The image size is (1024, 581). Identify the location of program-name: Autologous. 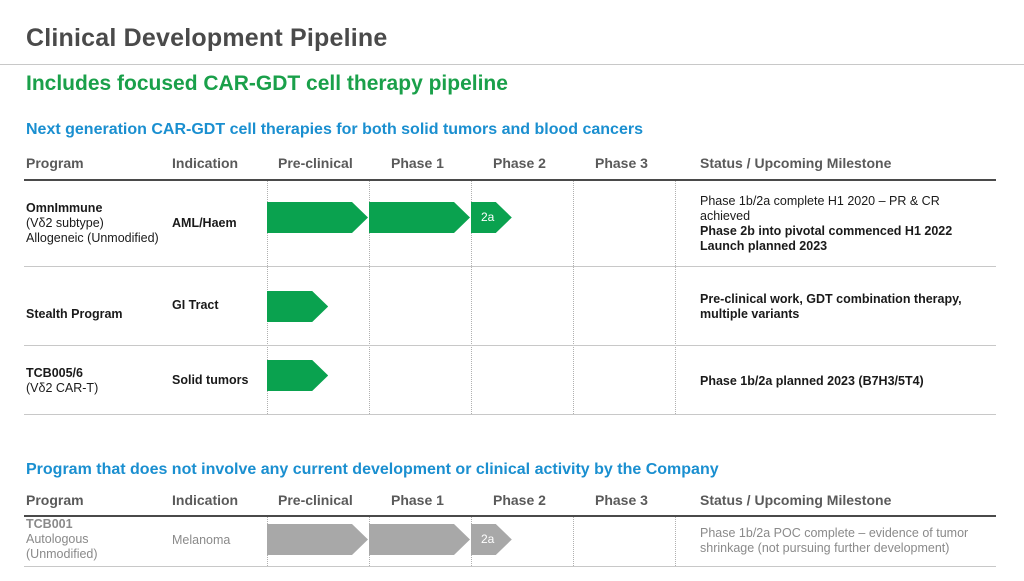
(57, 539).